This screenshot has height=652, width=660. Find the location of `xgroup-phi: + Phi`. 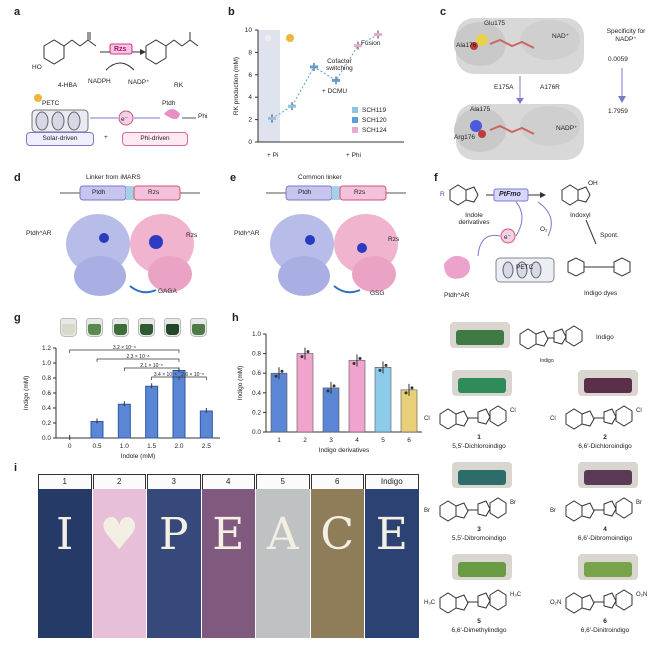

xgroup-phi: + Phi is located at coordinates (353, 155).